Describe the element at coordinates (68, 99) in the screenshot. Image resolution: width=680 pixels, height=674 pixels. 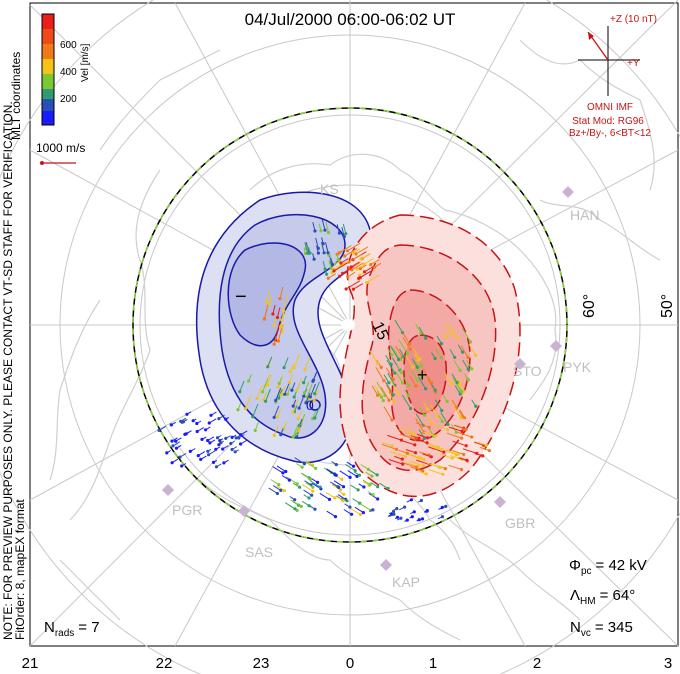
I see `colorbar-tick-200: 200` at that location.